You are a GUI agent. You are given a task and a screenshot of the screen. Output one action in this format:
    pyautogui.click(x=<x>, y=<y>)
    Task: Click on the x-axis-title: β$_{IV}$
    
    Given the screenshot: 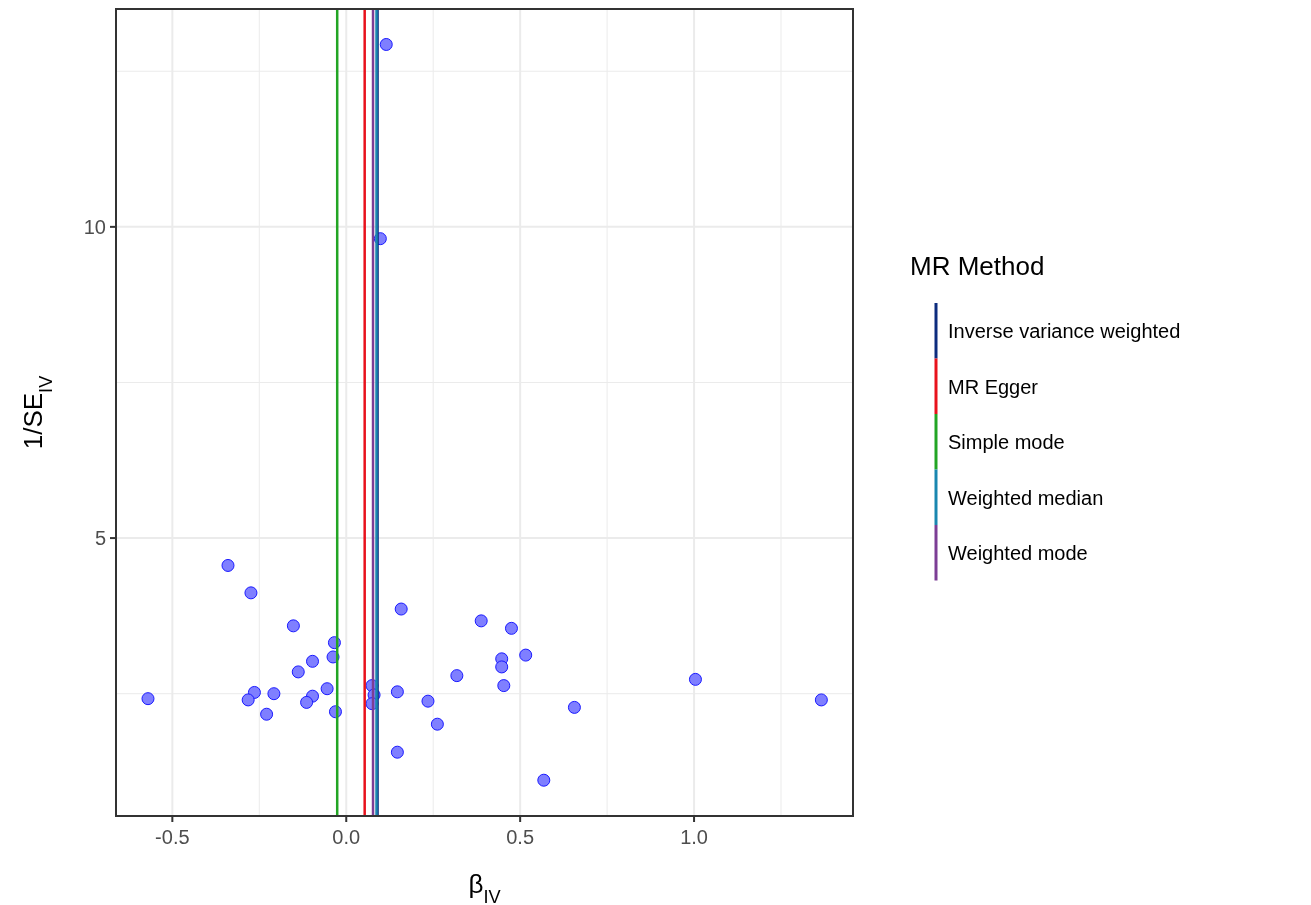 What is the action you would take?
    pyautogui.click(x=485, y=887)
    